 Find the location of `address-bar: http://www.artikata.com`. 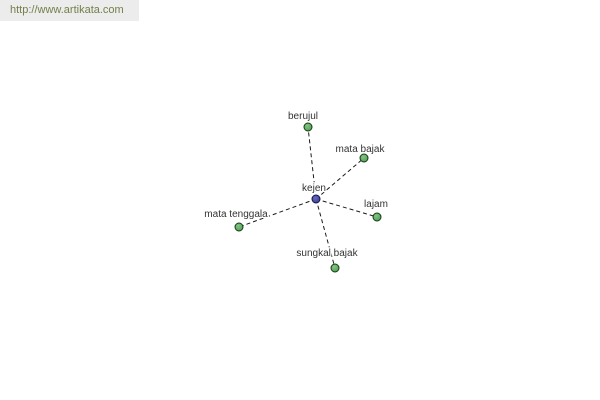

address-bar: http://www.artikata.com is located at coordinates (69, 10).